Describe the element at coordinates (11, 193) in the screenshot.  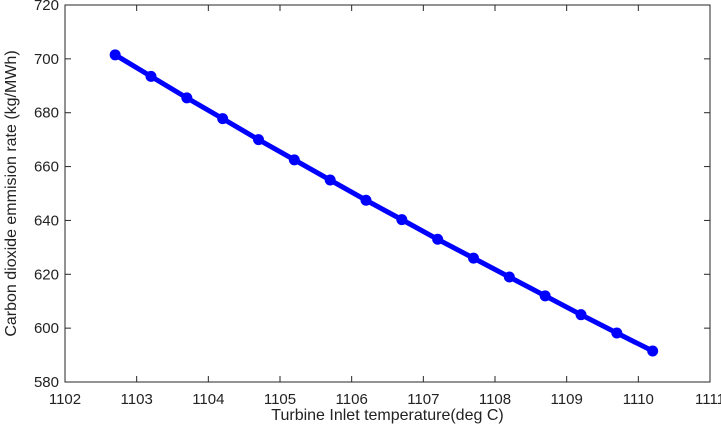
I see `y-axis-label: Carbon dioxide emmision rate (kg/MWh)` at that location.